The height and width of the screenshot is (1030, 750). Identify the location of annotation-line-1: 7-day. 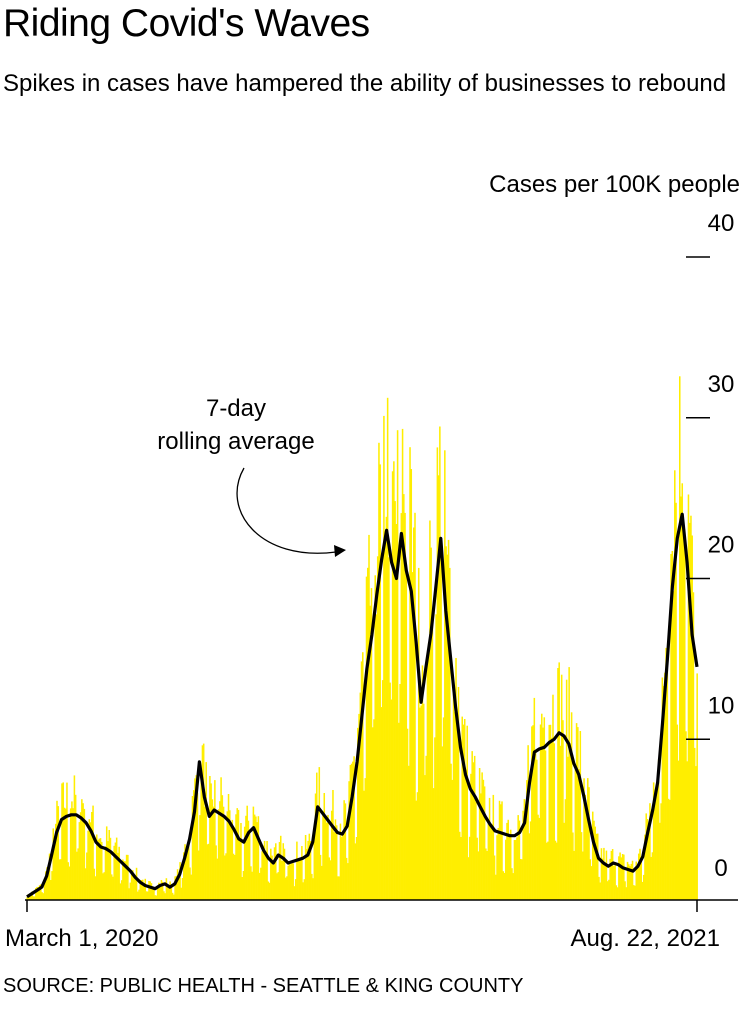
(236, 408).